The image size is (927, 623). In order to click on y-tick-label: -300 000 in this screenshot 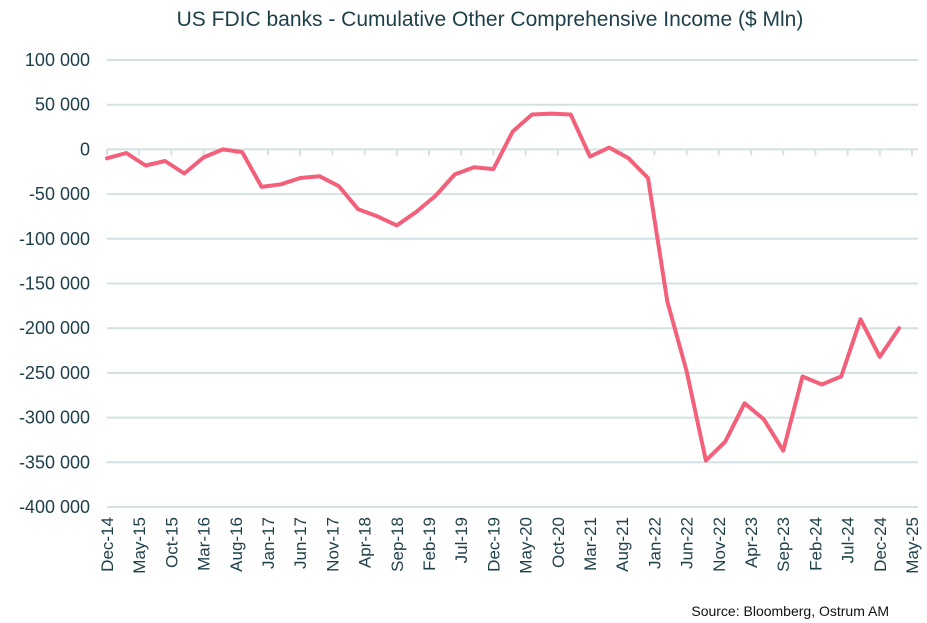, I will do `click(54, 418)`.